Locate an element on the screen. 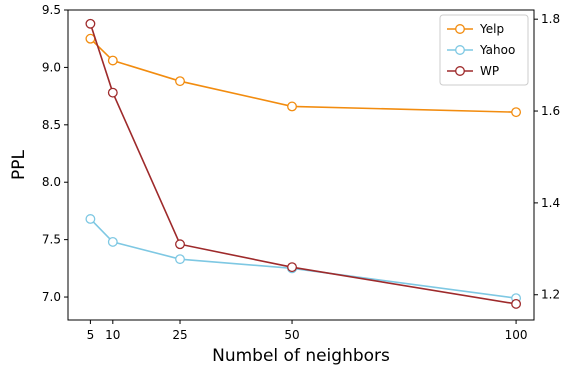 The width and height of the screenshot is (574, 370). x-axis-title: Numbel of neighbors is located at coordinates (301, 356).